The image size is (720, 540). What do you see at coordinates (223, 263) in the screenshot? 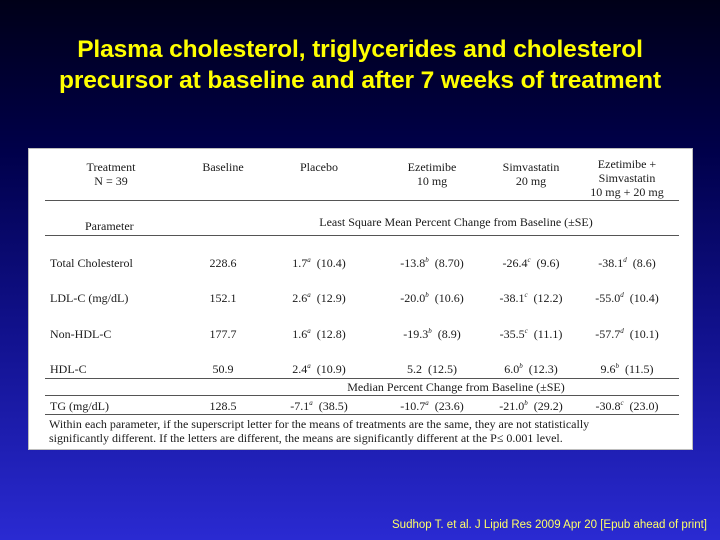
I see `baseline-value: 228.6` at bounding box center [223, 263].